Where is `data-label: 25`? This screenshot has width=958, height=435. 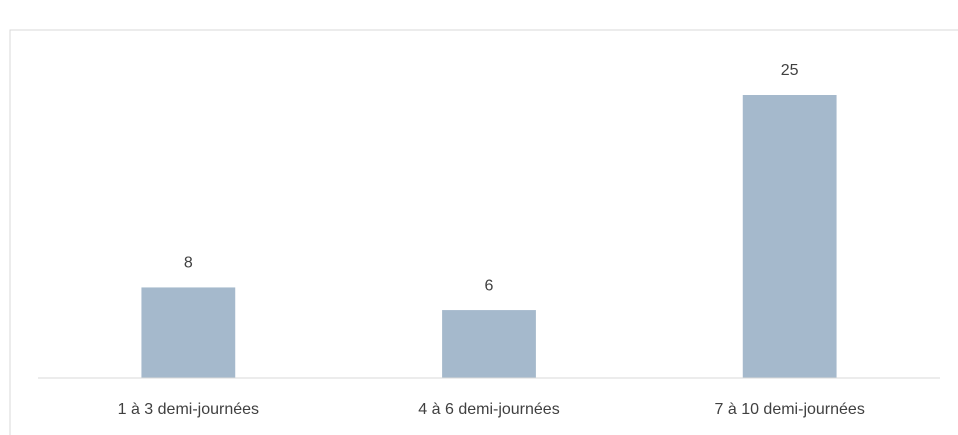 data-label: 25 is located at coordinates (790, 70).